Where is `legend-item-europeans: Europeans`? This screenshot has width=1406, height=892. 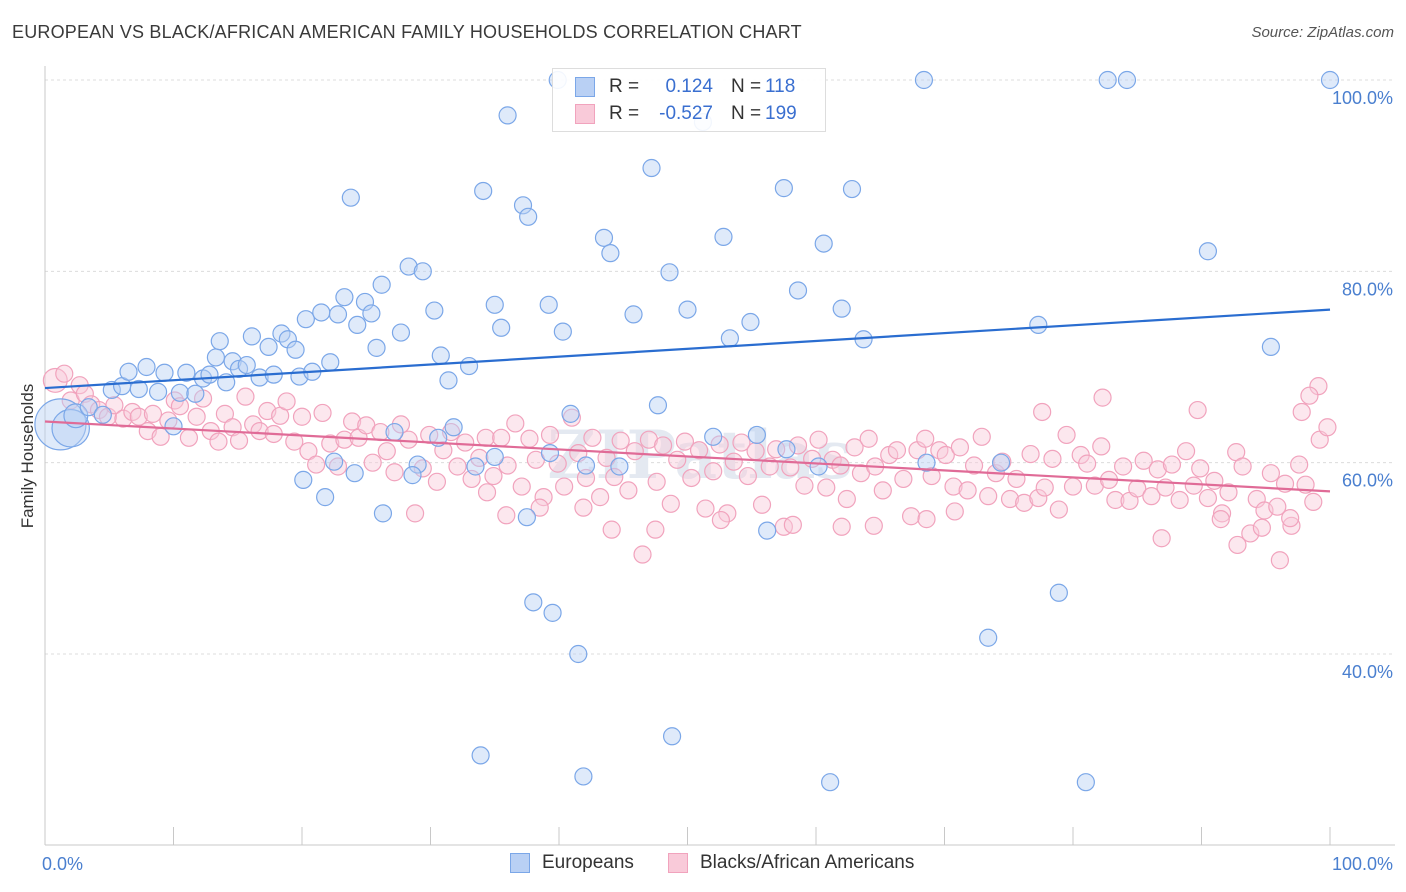
legend-item-europeans: Europeans is located at coordinates (572, 863).